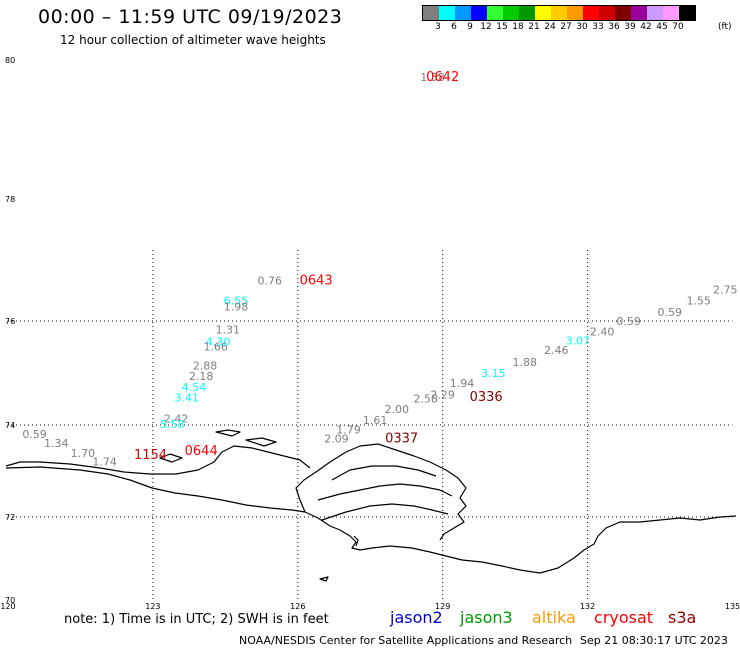 This screenshot has height=650, width=740. Describe the element at coordinates (578, 340) in the screenshot. I see `wave-height-value: 3.07` at that location.